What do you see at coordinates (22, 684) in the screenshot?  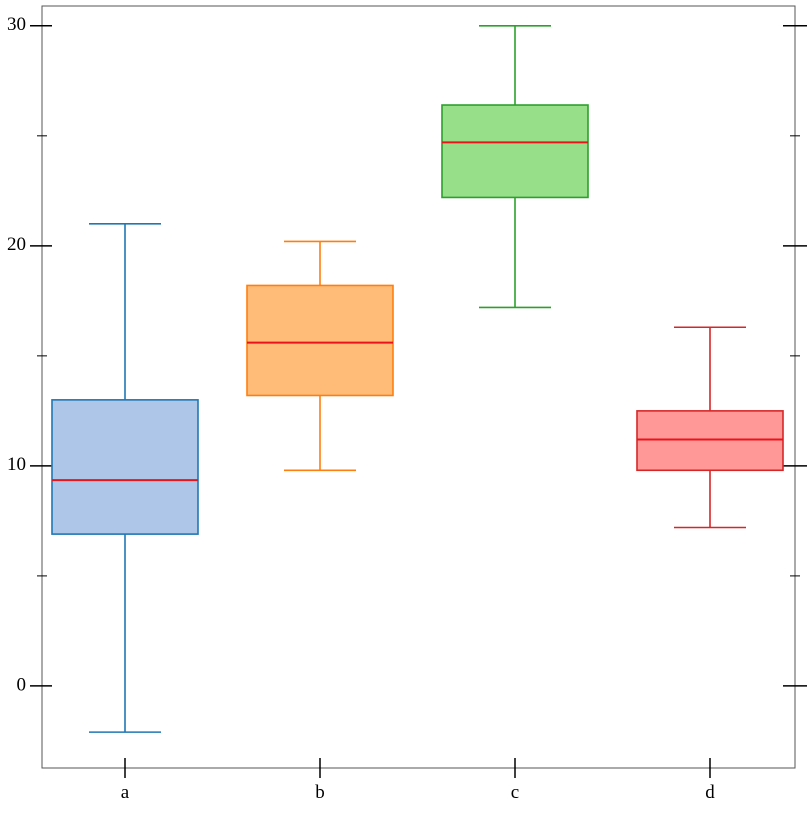 I see `y-tick-label: 0` at bounding box center [22, 684].